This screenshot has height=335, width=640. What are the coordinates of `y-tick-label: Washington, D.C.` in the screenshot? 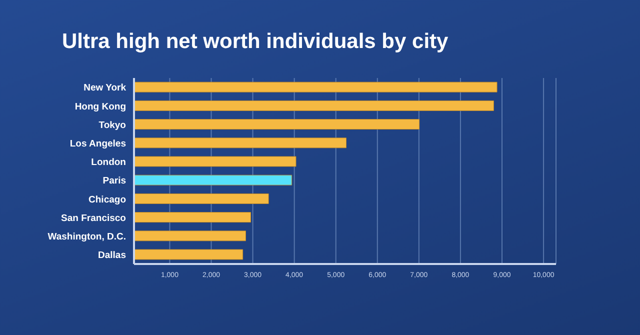 It's located at (87, 236).